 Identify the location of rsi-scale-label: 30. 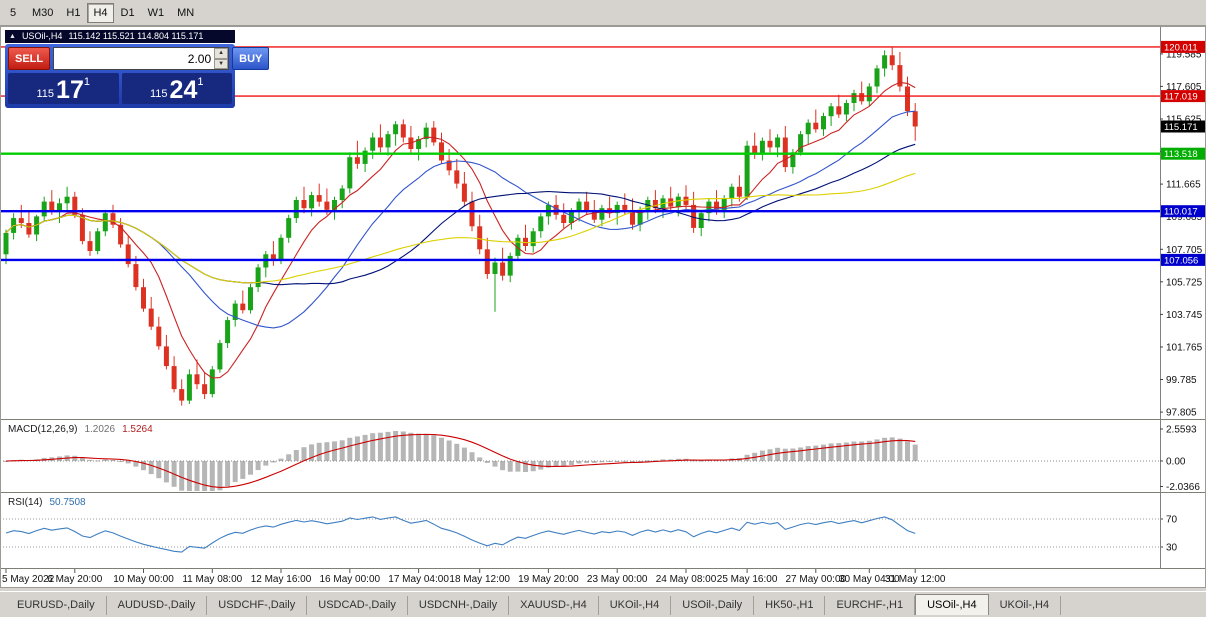
(1172, 548).